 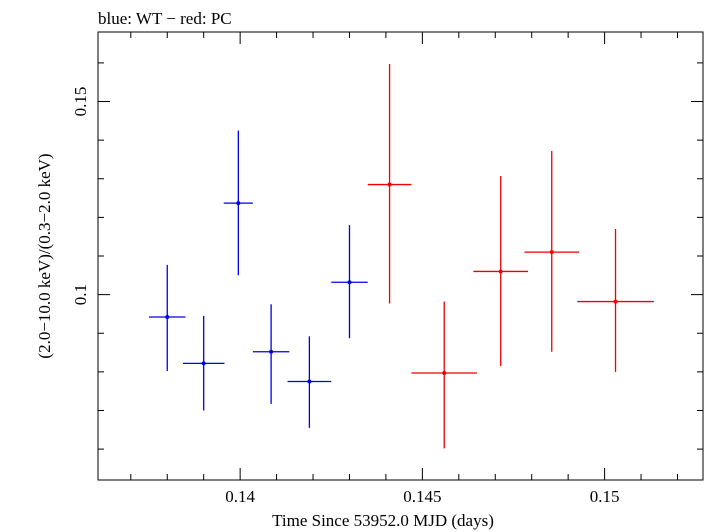 I want to click on y-tick-label: 0.15, so click(x=80, y=102).